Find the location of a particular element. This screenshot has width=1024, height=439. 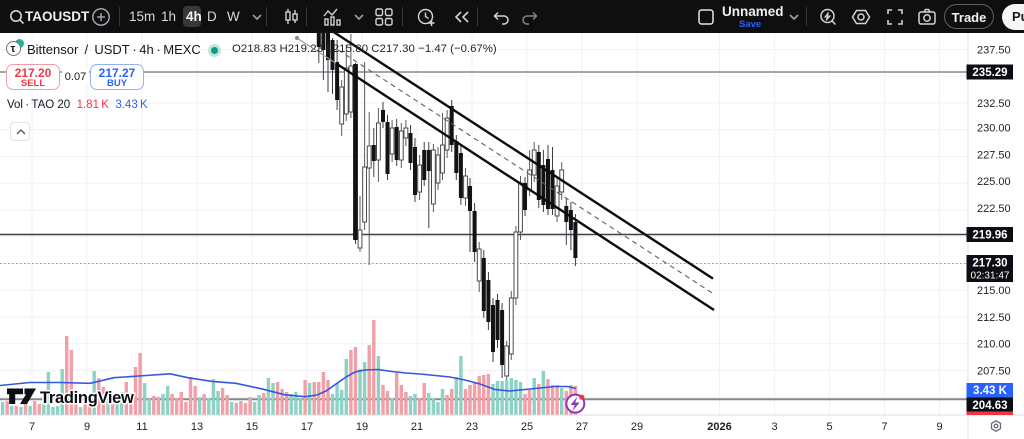

svg-text: 207.50 is located at coordinates (994, 372).